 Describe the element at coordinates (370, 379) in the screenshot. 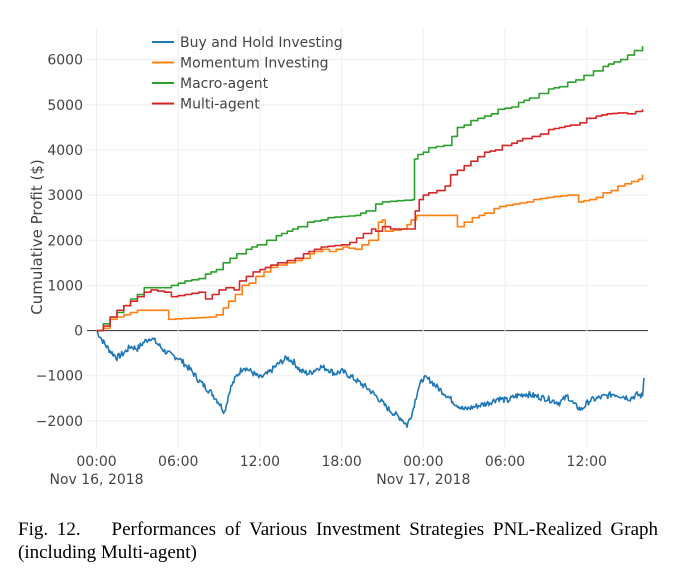

I see `series-line-buy-and-hold-investing` at that location.